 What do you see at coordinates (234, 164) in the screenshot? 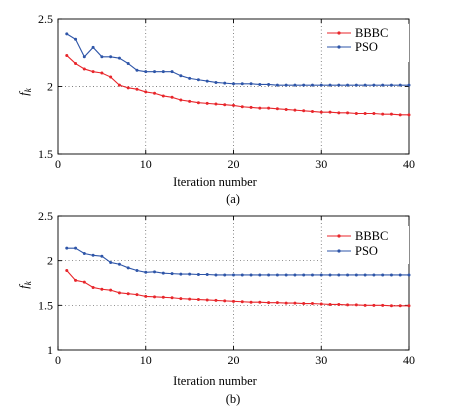
I see `chart-a-xtick-label: 20` at bounding box center [234, 164].